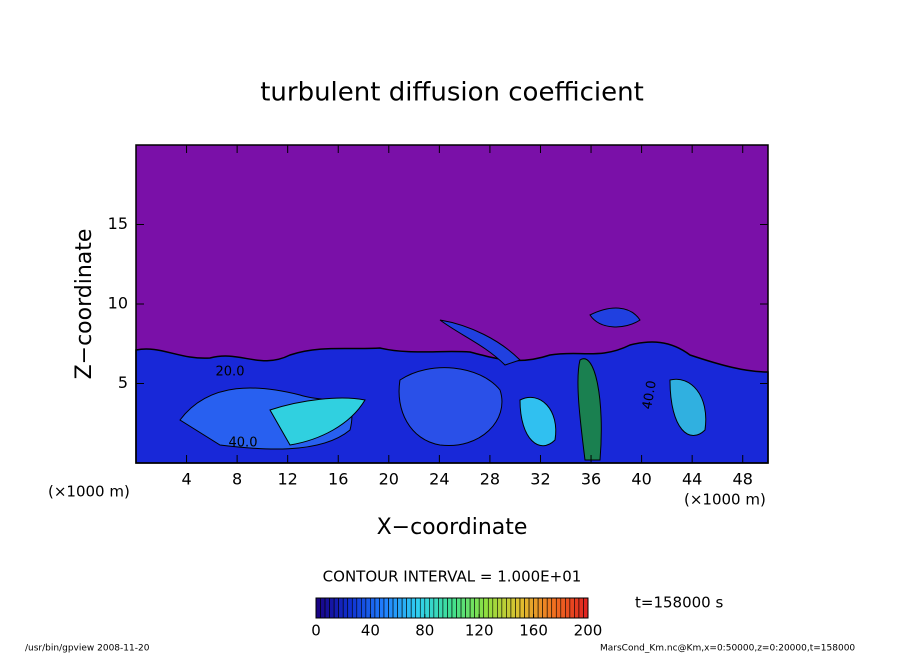 The height and width of the screenshot is (658, 904). Describe the element at coordinates (316, 631) in the screenshot. I see `colorbar-tick-label: 0` at that location.